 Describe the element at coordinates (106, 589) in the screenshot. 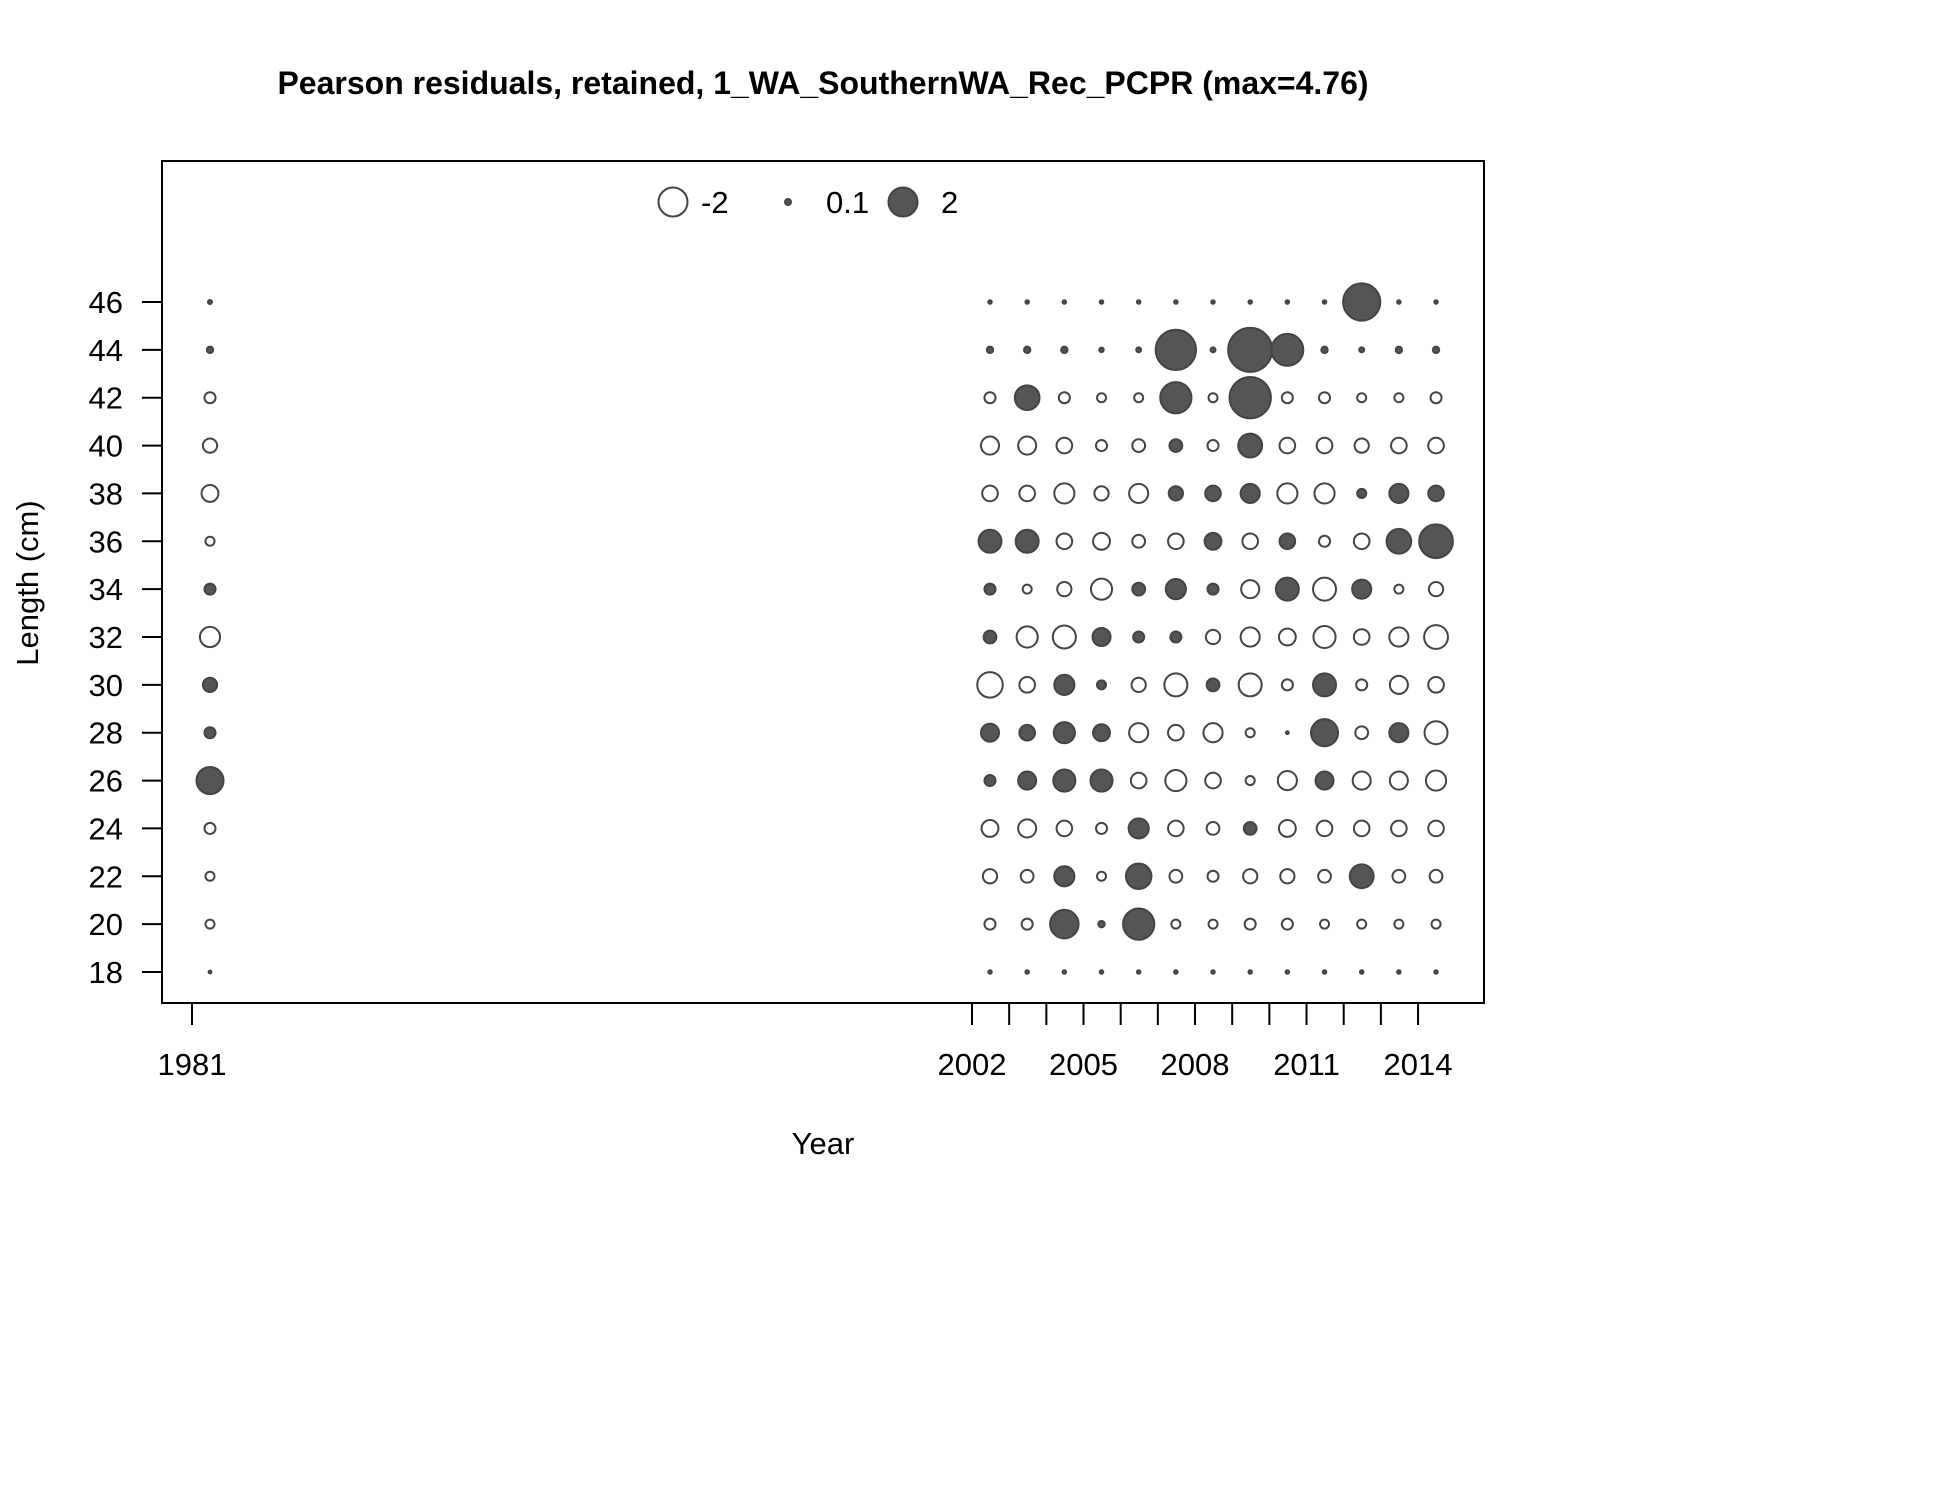

I see `y-tick-label: 34` at that location.